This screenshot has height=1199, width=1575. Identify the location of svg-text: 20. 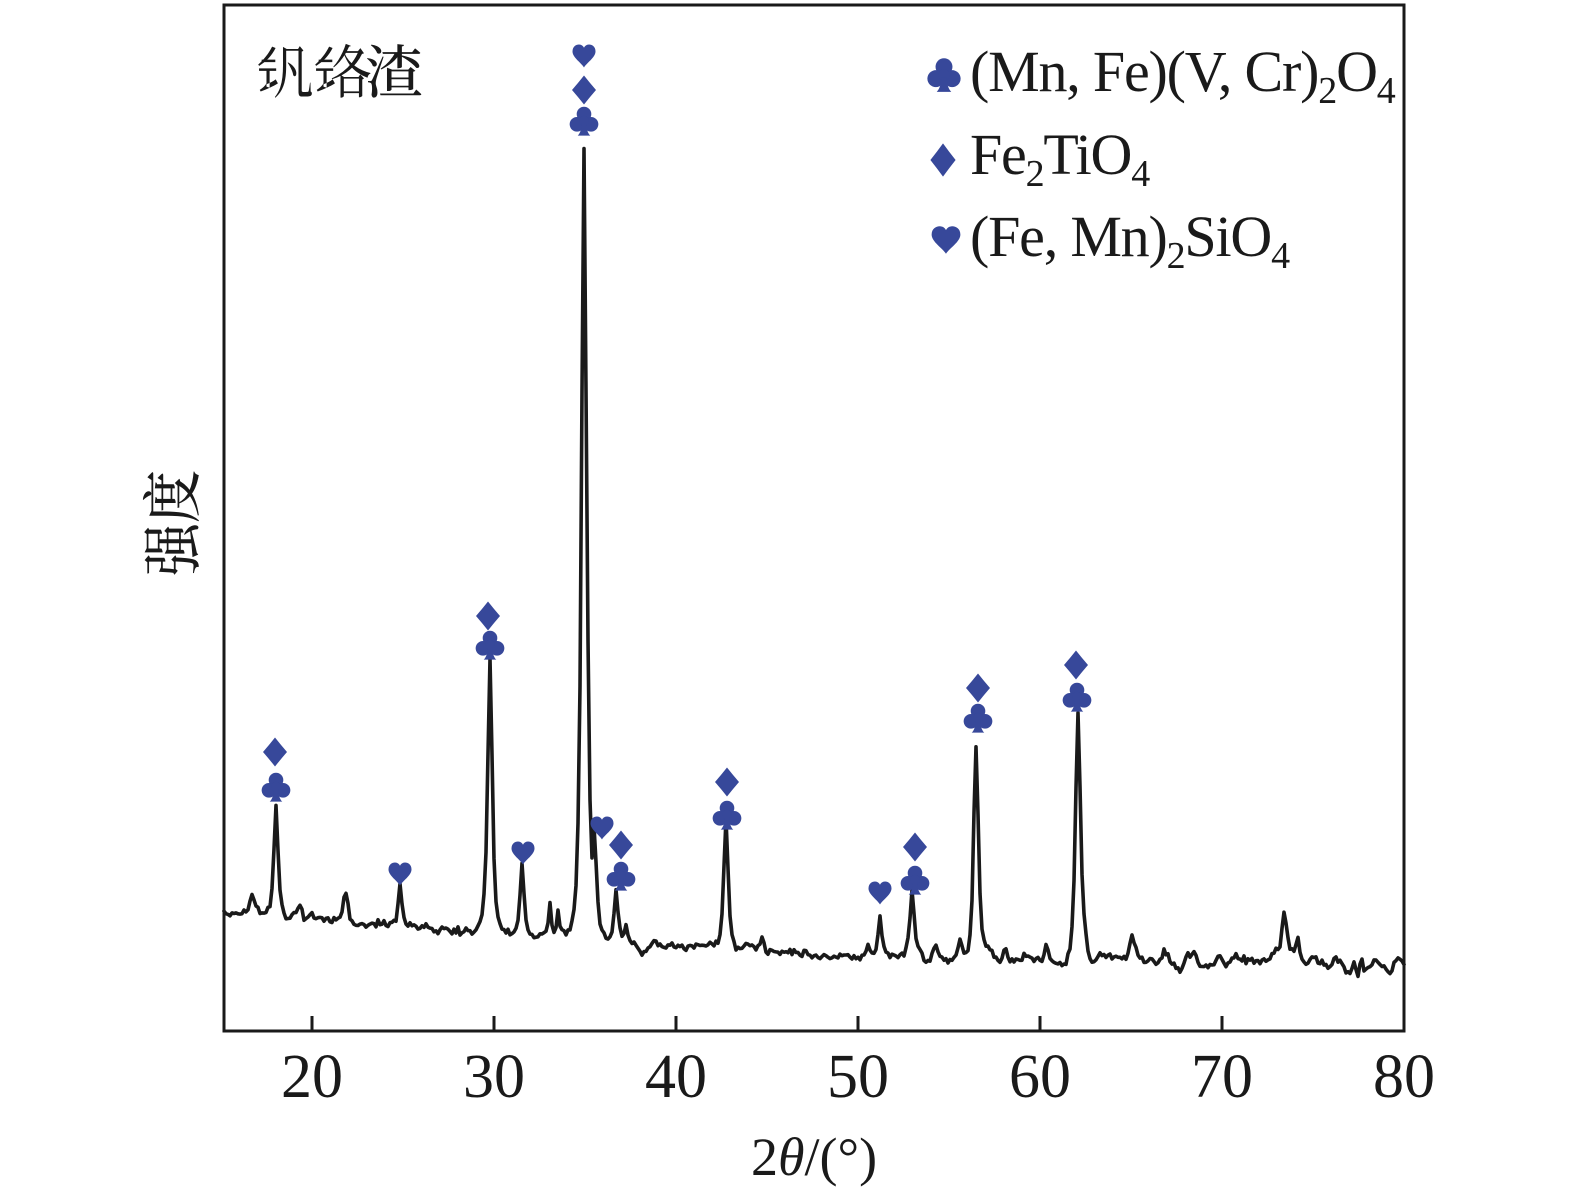
(312, 1077).